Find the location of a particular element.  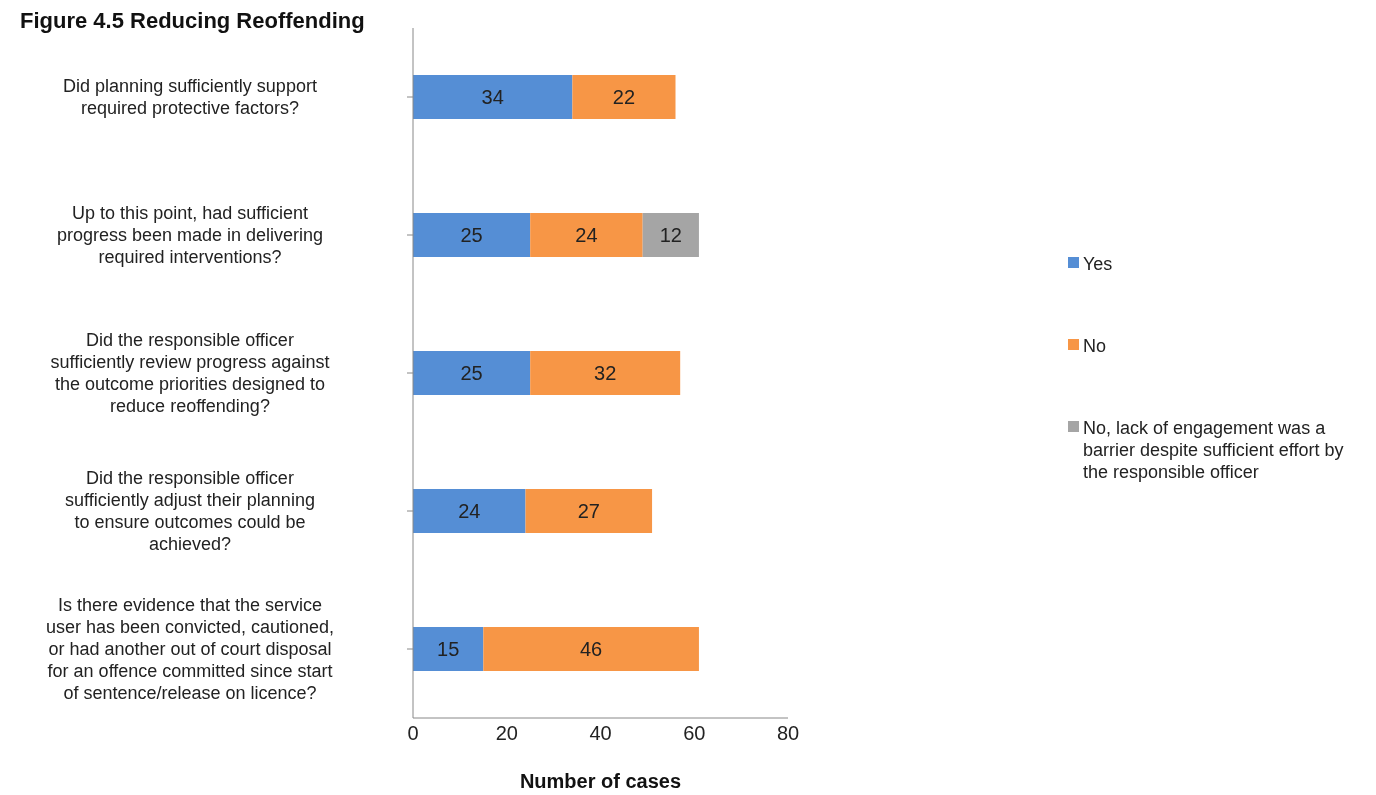

x-tick-label: 40 is located at coordinates (600, 733).